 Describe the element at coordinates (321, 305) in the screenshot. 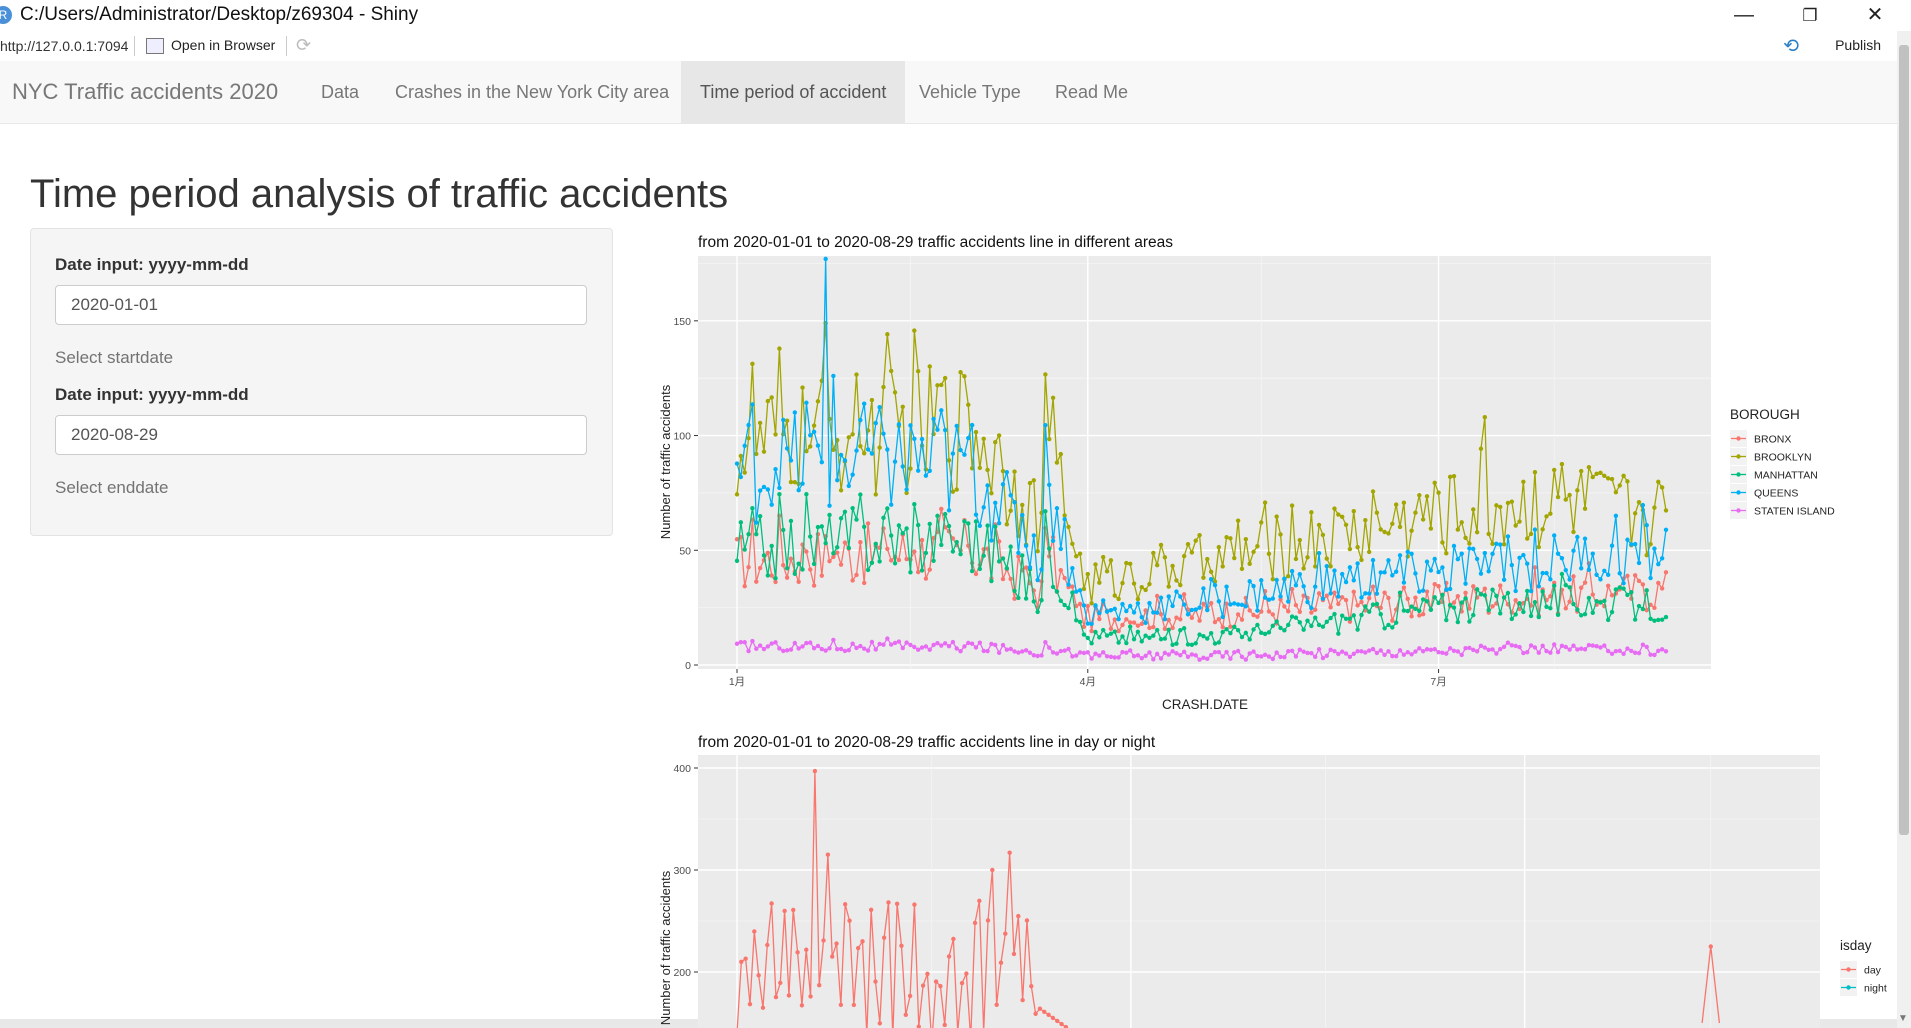

I see `start-date-input: 2020-01-01` at that location.